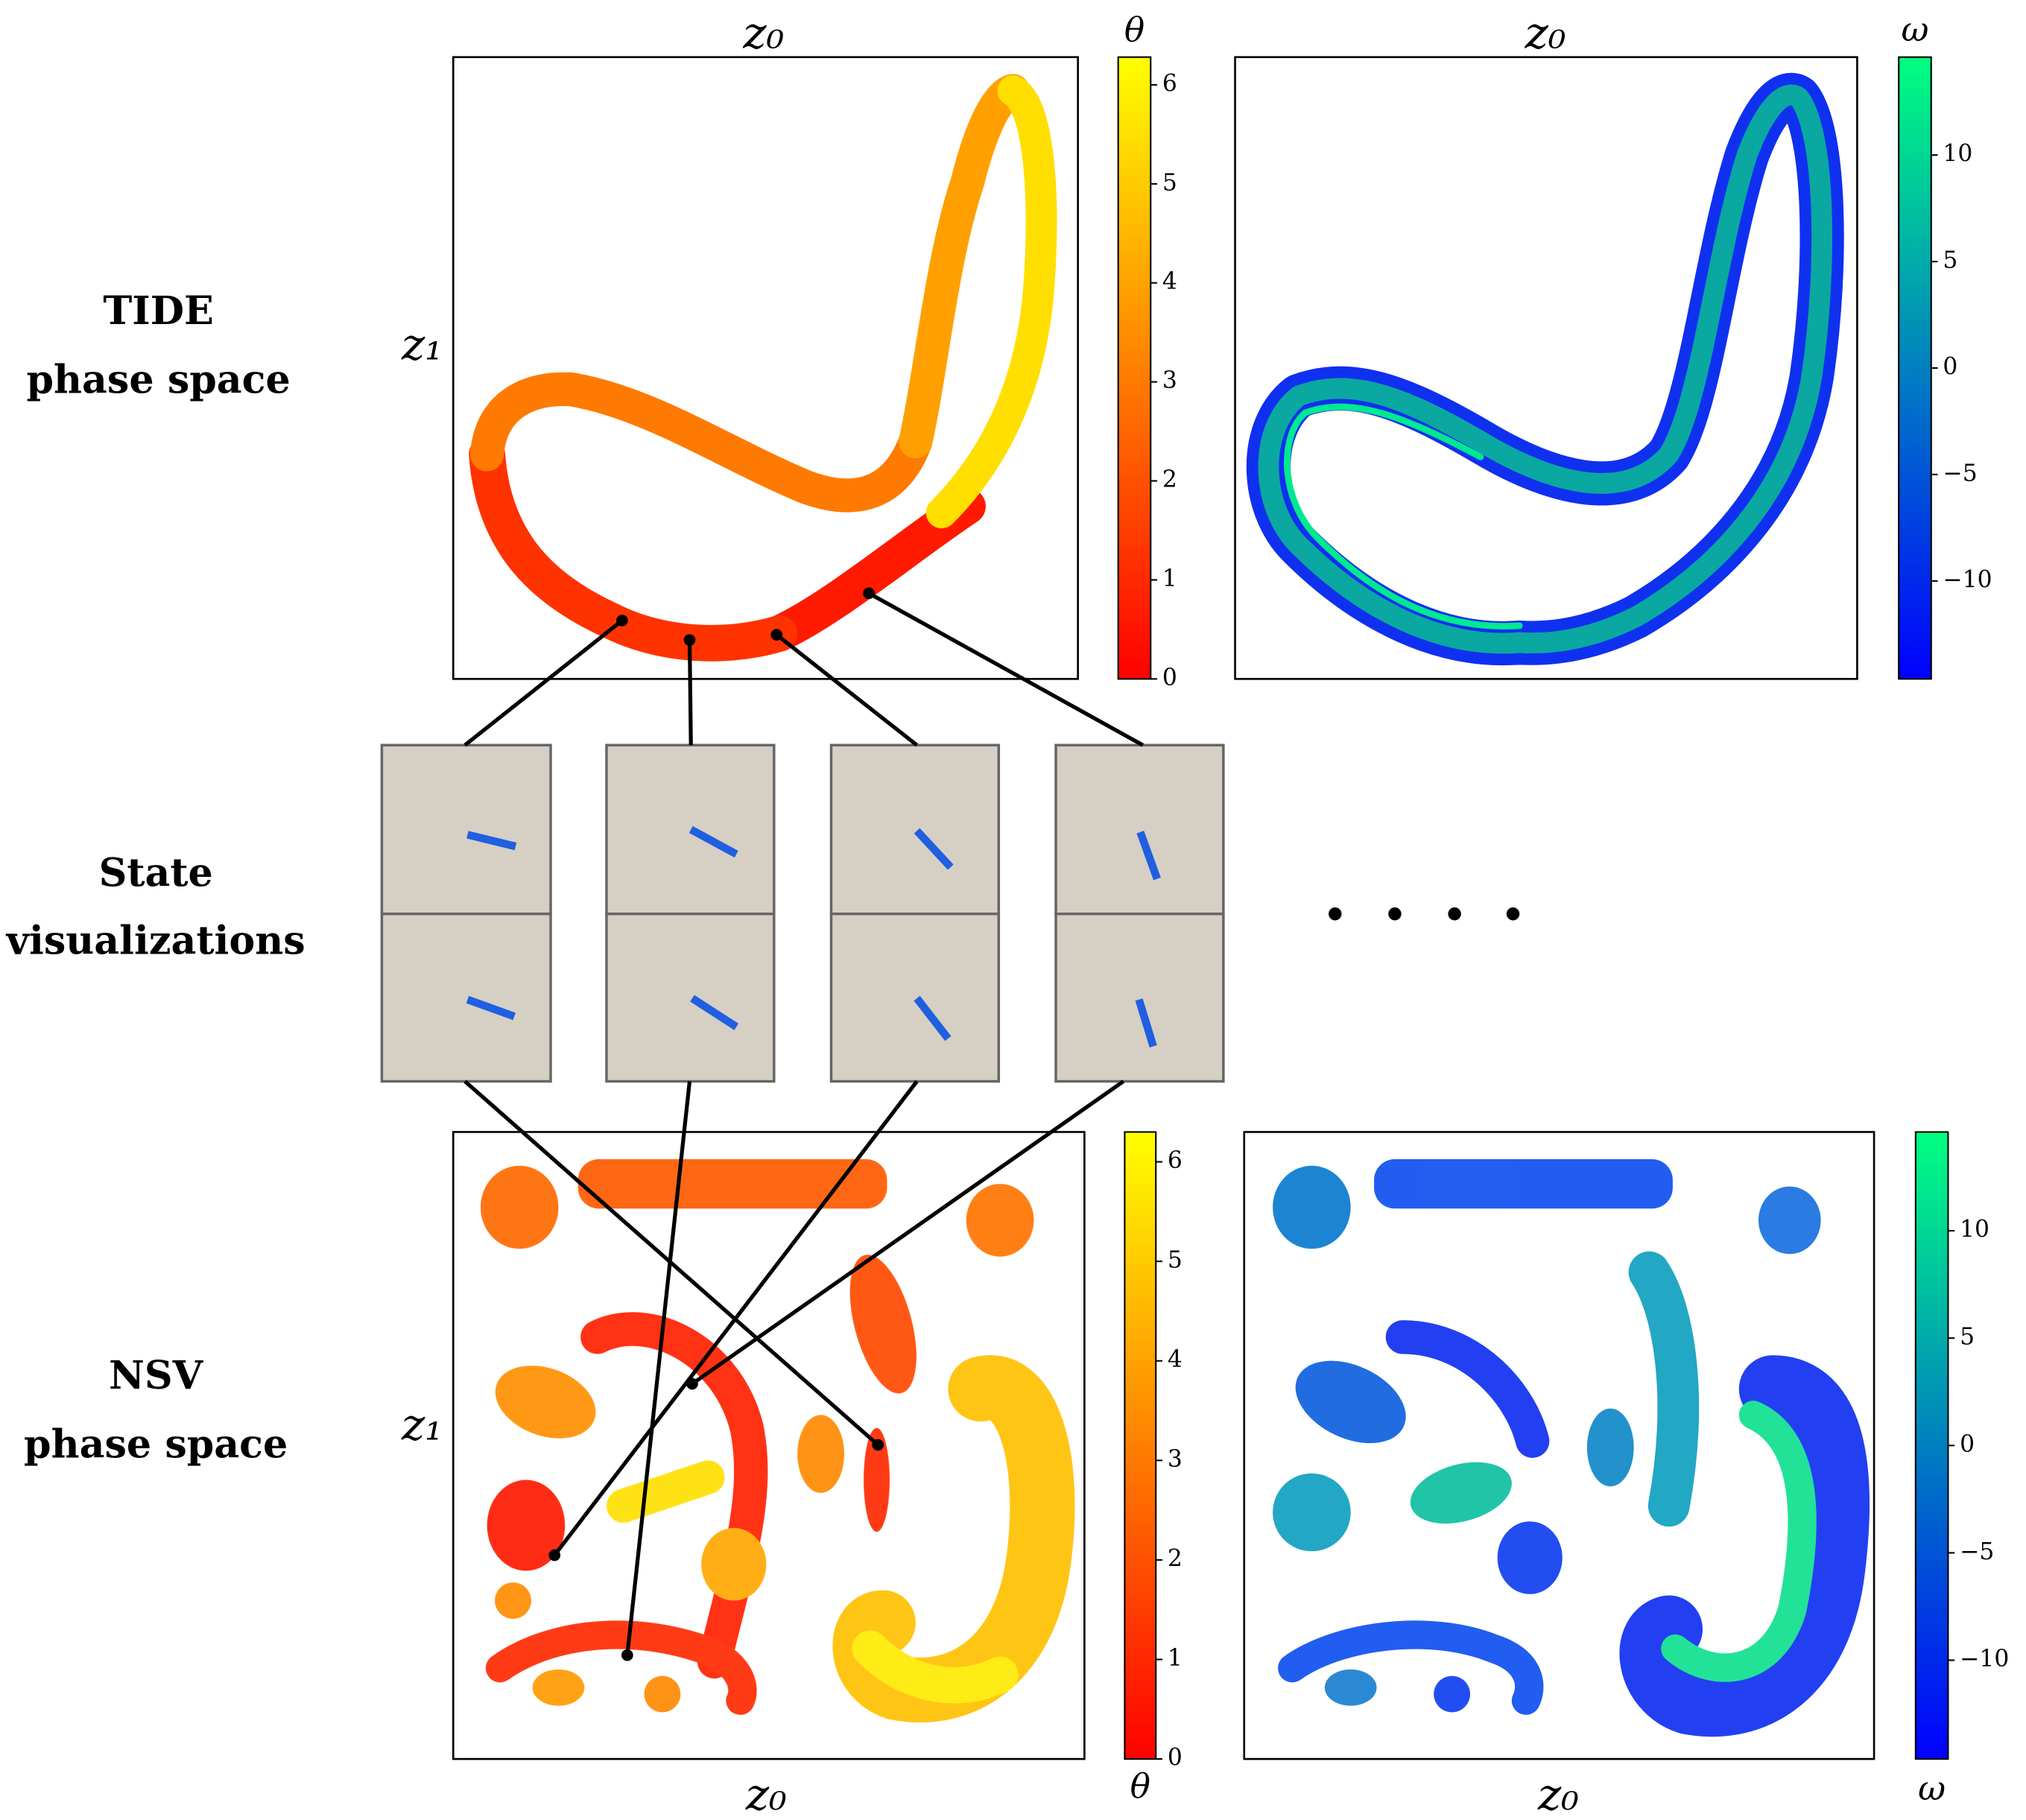  What do you see at coordinates (158, 311) in the screenshot?
I see `row-label: TIDE` at bounding box center [158, 311].